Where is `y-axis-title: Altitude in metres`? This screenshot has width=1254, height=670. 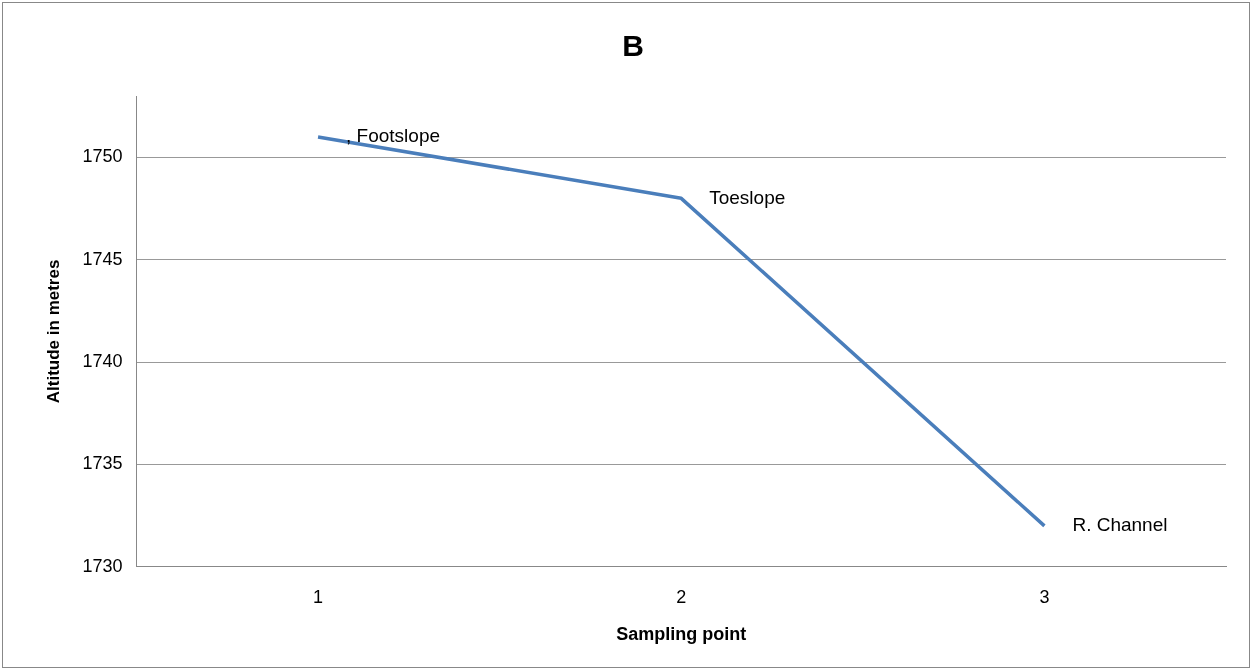
y-axis-title: Altitude in metres is located at coordinates (53, 331).